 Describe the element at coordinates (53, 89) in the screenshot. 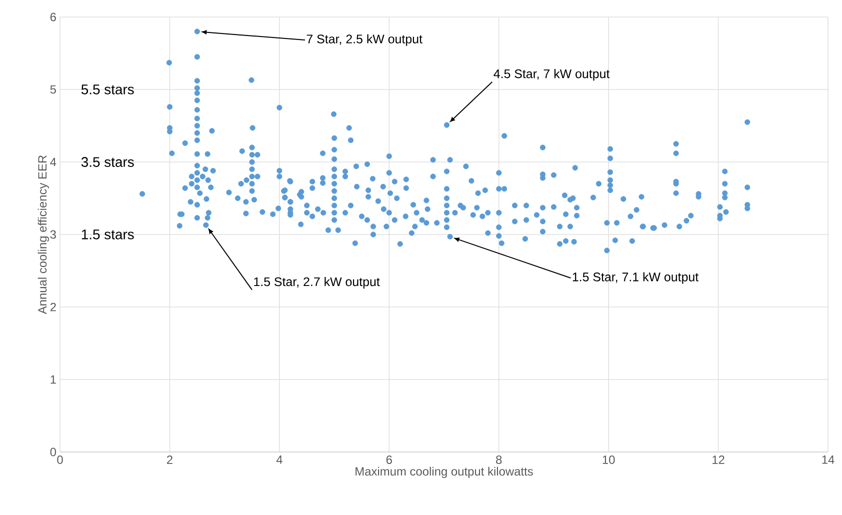

I see `y-tick-label: 5` at that location.